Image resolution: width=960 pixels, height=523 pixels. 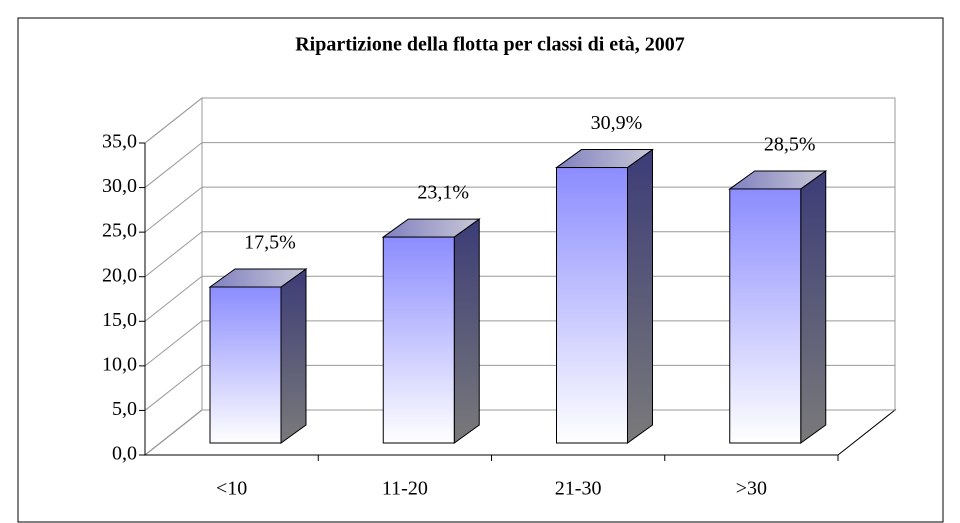 I want to click on y-tick-label: 20,0, so click(x=119, y=275).